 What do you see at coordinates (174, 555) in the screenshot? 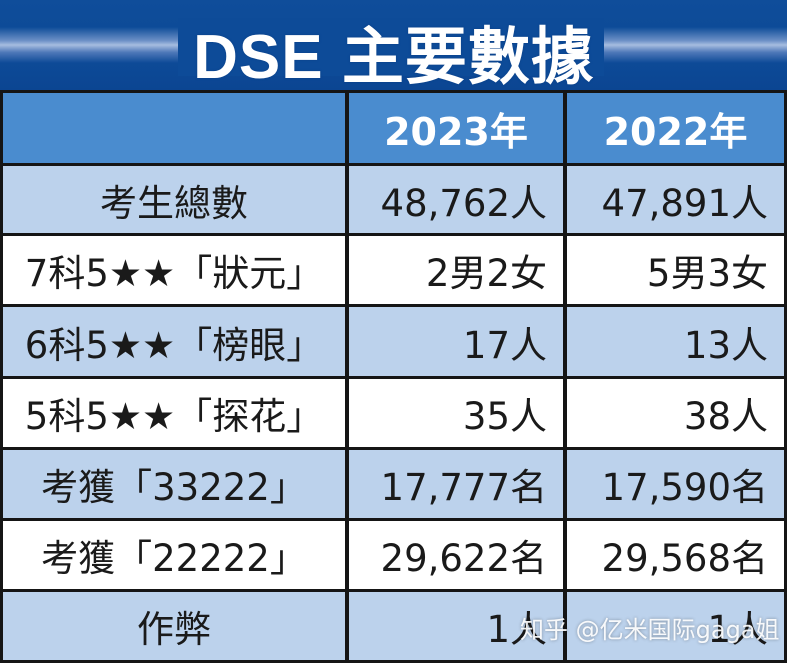
I see `row-label-22222: 考獲「22222」` at bounding box center [174, 555].